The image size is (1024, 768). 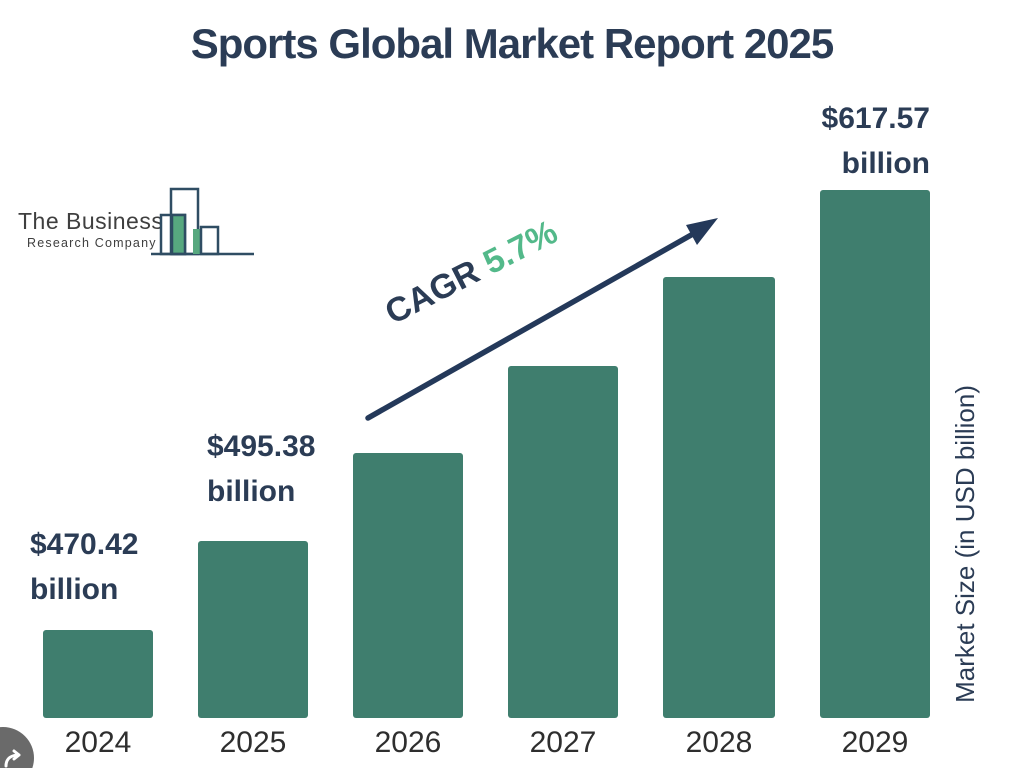 I want to click on watermark-button, so click(x=17, y=747).